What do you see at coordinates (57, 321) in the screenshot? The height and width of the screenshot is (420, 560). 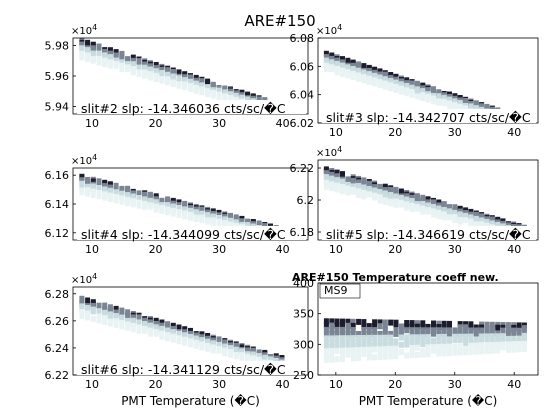 I see `y-tick-label: 6.26` at bounding box center [57, 321].